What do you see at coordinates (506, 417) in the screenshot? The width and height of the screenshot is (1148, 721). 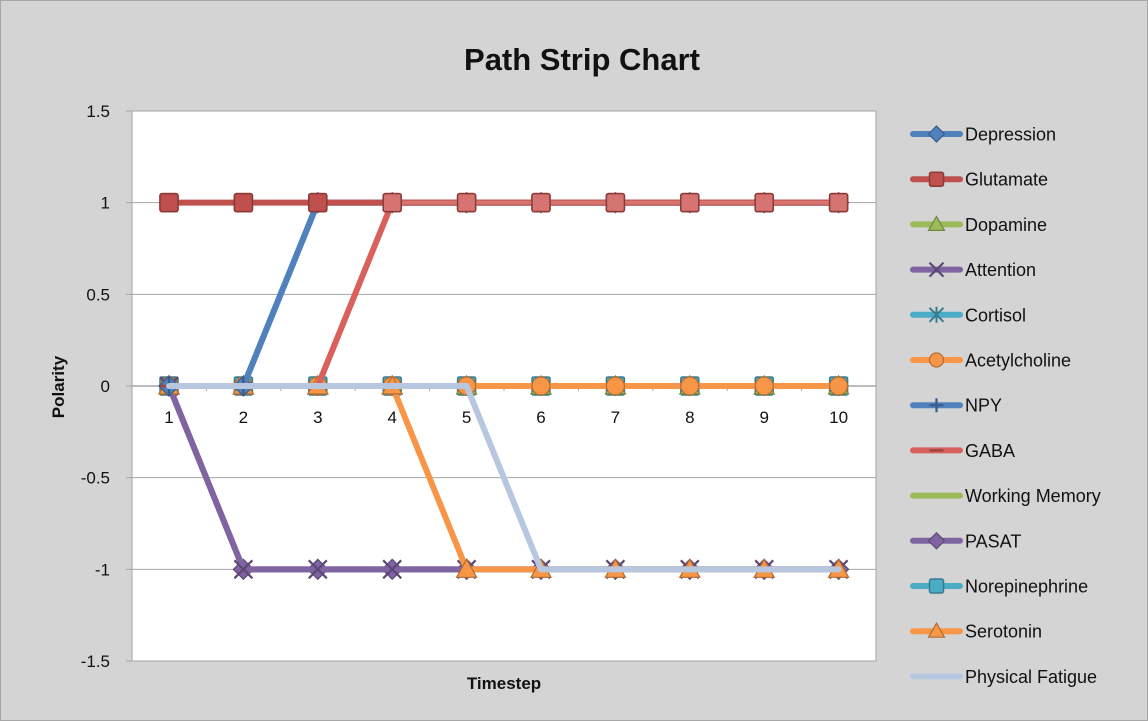 I see `x-tick-labels: 1 2 3 4 5 6 7 8 9 10` at bounding box center [506, 417].